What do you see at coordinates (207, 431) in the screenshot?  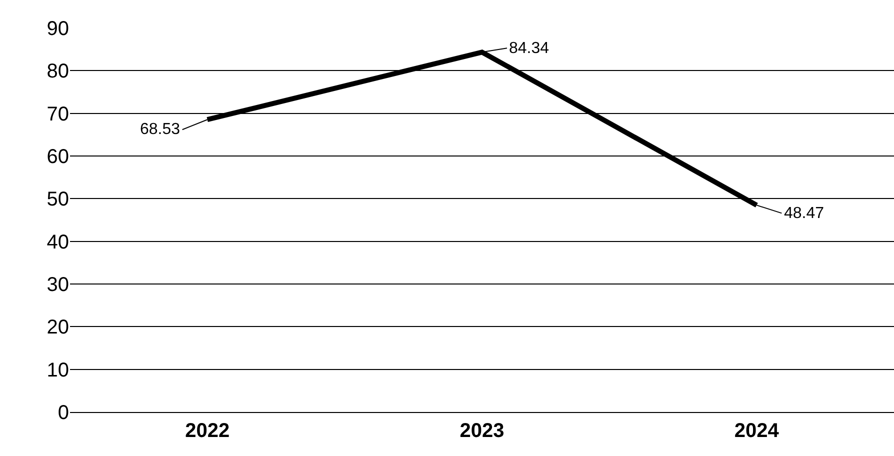 I see `x-tick-label: 2022` at bounding box center [207, 431].